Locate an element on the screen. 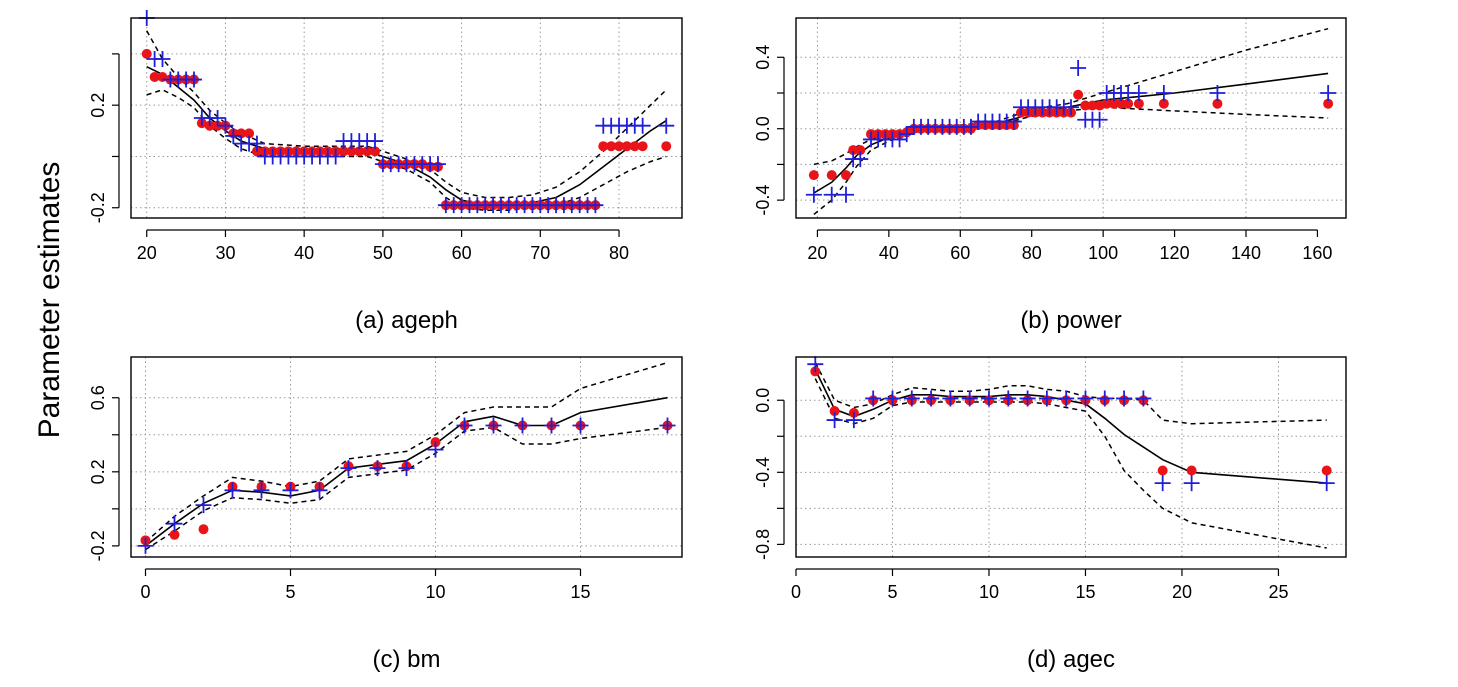 This screenshot has height=687, width=1458. x-tick-label: 20 is located at coordinates (1182, 592).